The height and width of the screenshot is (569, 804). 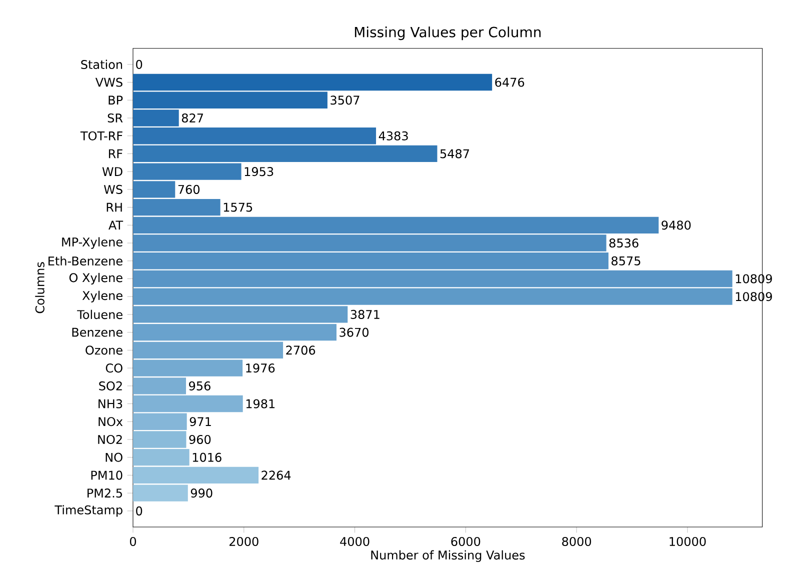 I want to click on y-tick-label: VWS, so click(x=108, y=82).